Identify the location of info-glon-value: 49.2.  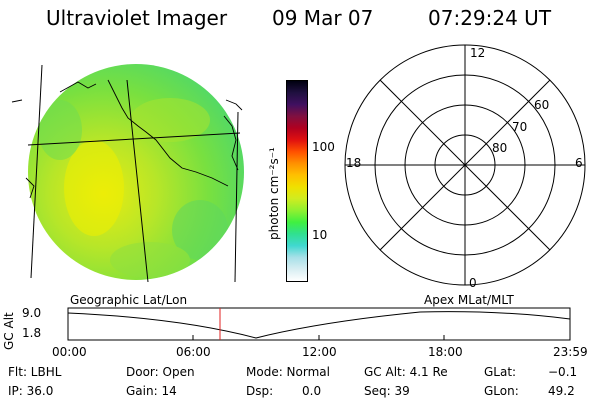
(561, 391).